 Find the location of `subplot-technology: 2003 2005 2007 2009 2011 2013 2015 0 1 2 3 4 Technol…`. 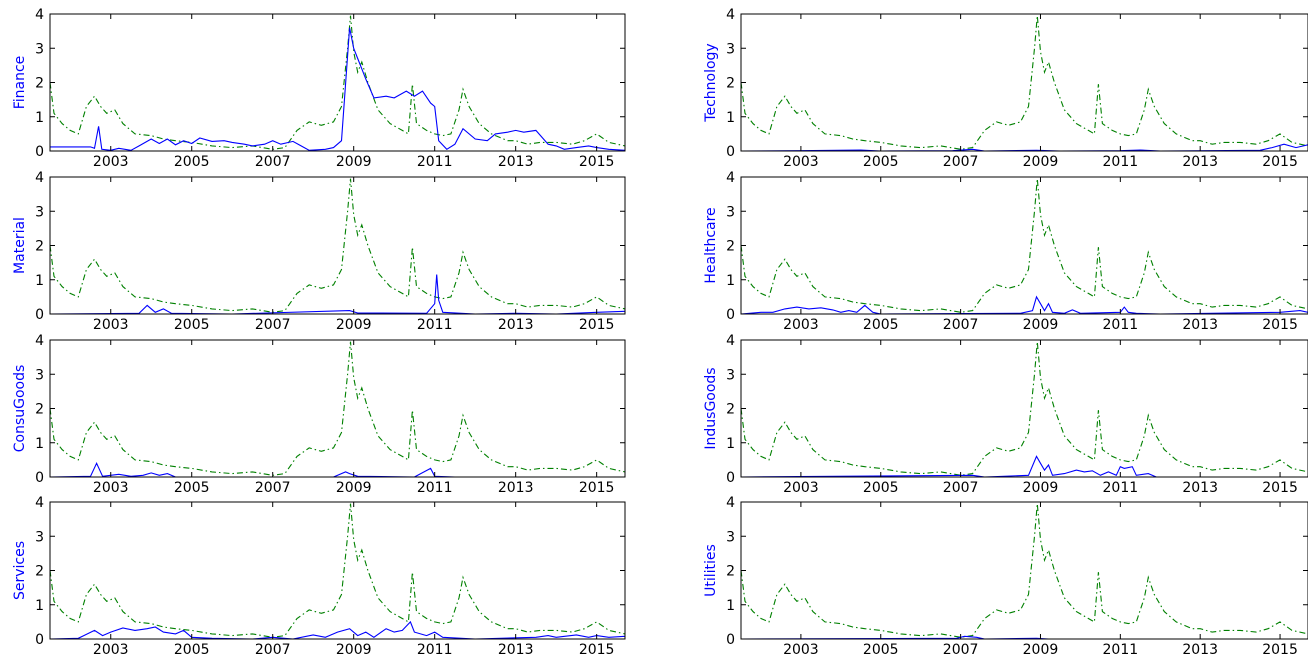

subplot-technology: 2003 2005 2007 2009 2011 2013 2015 0 1 2 3 4 Technol… is located at coordinates (1005, 88).